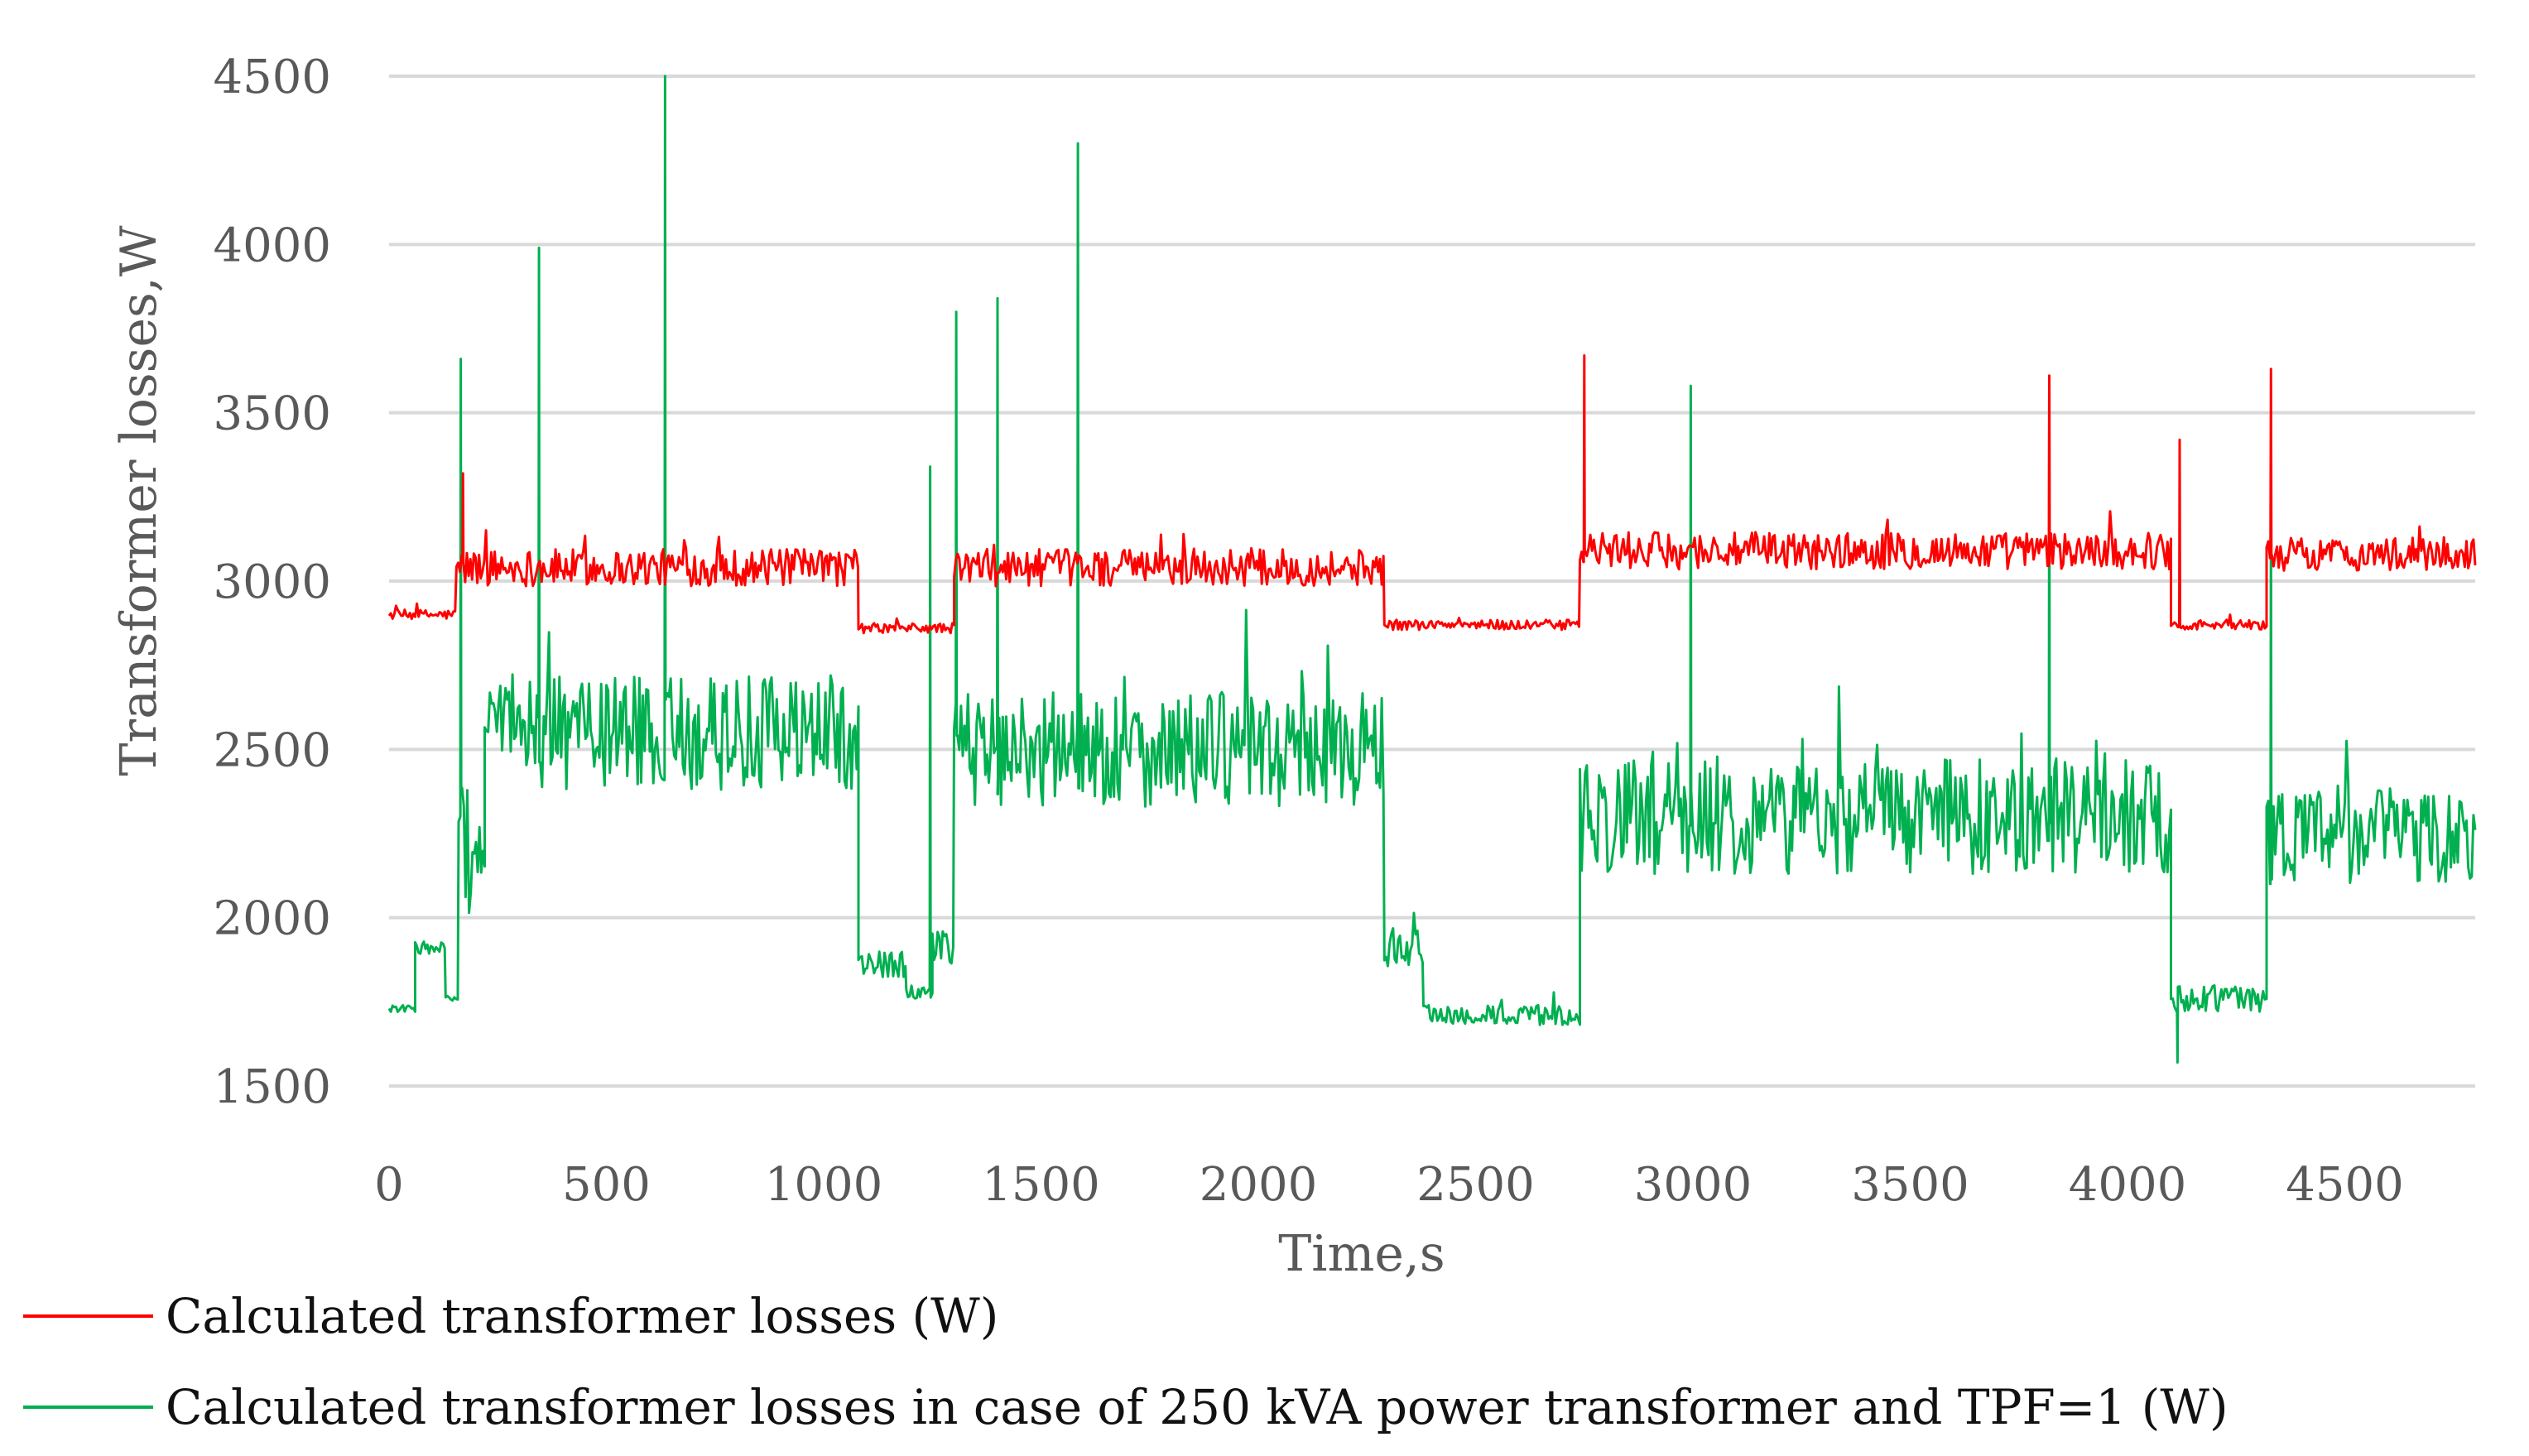  What do you see at coordinates (389, 1185) in the screenshot?
I see `x-tick-label: 0` at bounding box center [389, 1185].